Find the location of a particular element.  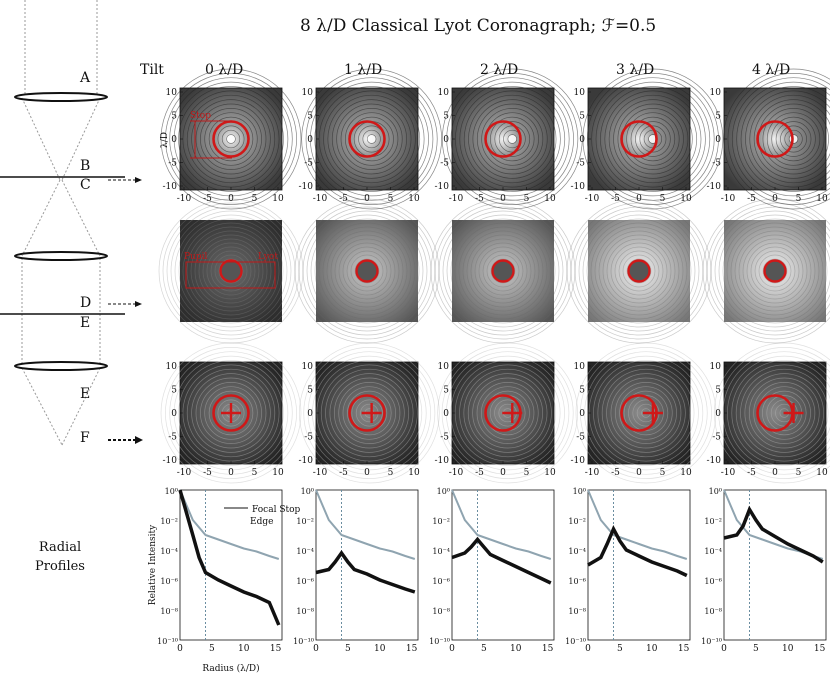

lyot-stop-circle is located at coordinates (639, 271).